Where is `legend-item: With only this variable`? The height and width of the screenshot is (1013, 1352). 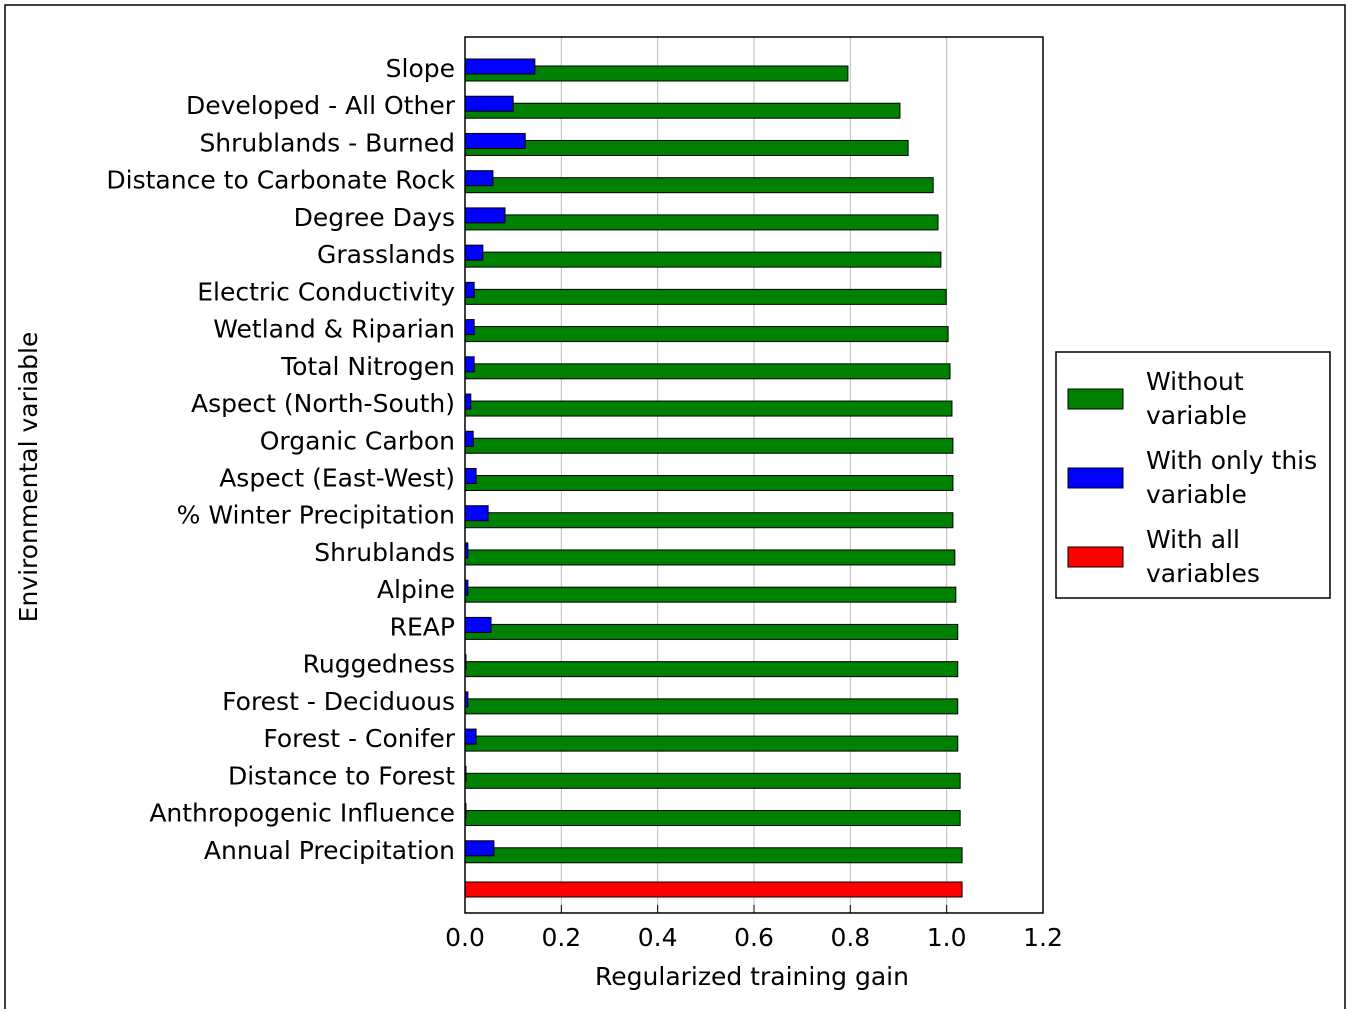
legend-item: With only this variable is located at coordinates (1232, 477).